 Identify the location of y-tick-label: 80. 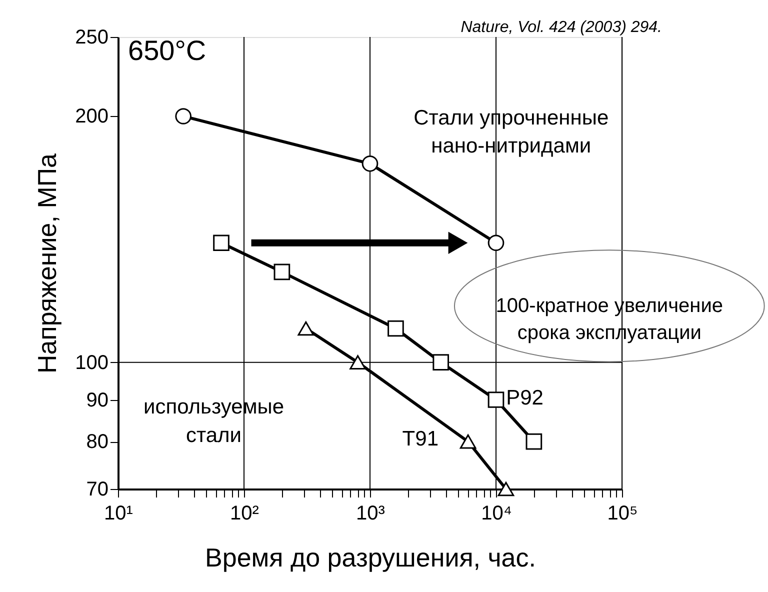
(97, 442).